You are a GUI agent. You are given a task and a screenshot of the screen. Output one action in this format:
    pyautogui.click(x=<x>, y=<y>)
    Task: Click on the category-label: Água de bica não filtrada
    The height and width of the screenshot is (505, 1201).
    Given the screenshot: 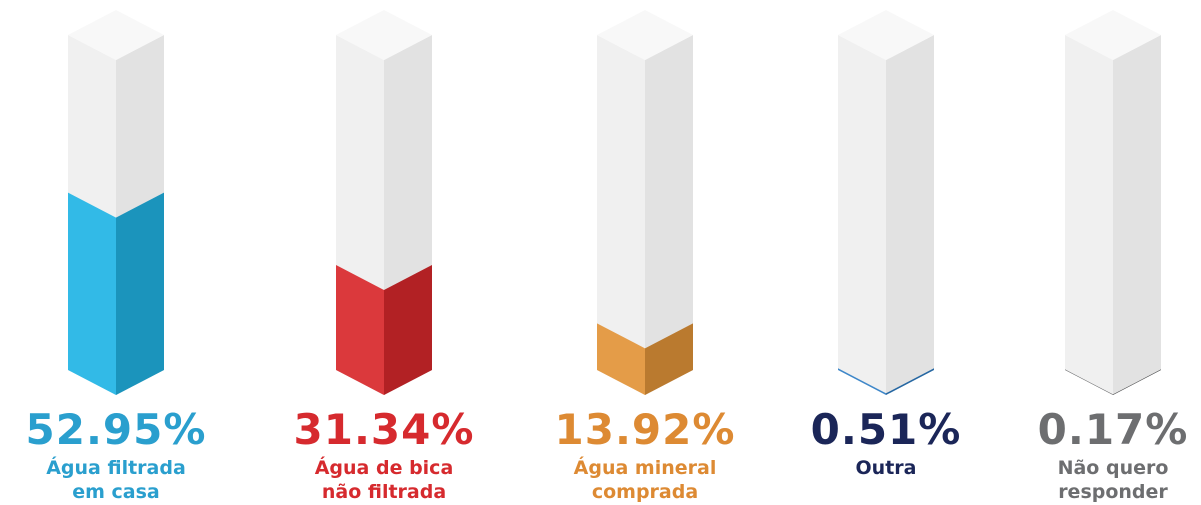 What is the action you would take?
    pyautogui.click(x=384, y=480)
    